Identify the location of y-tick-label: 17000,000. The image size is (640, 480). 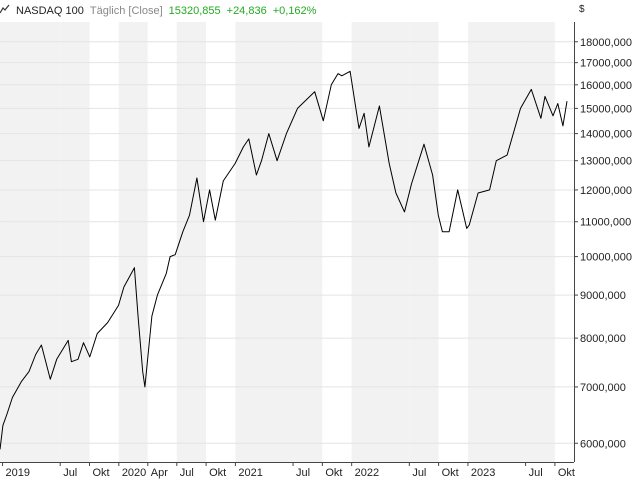
(606, 64).